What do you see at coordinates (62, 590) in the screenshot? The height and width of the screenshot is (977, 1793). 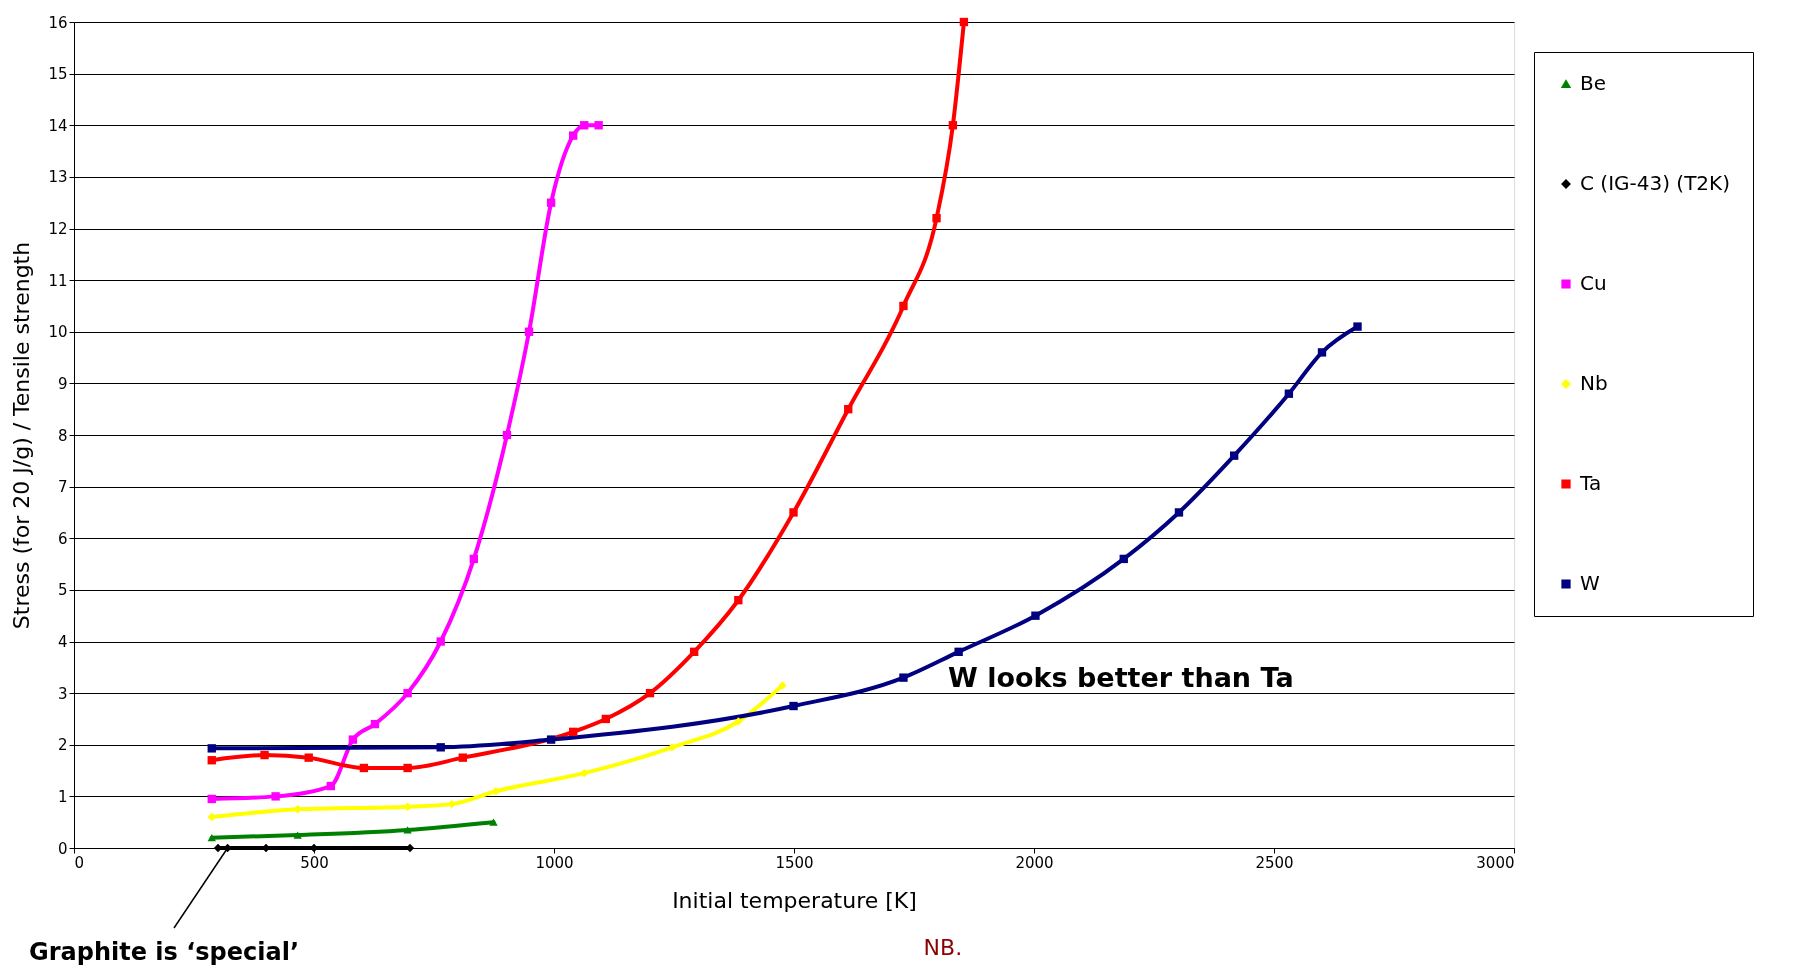 I see `y-tick-label: 5` at bounding box center [62, 590].